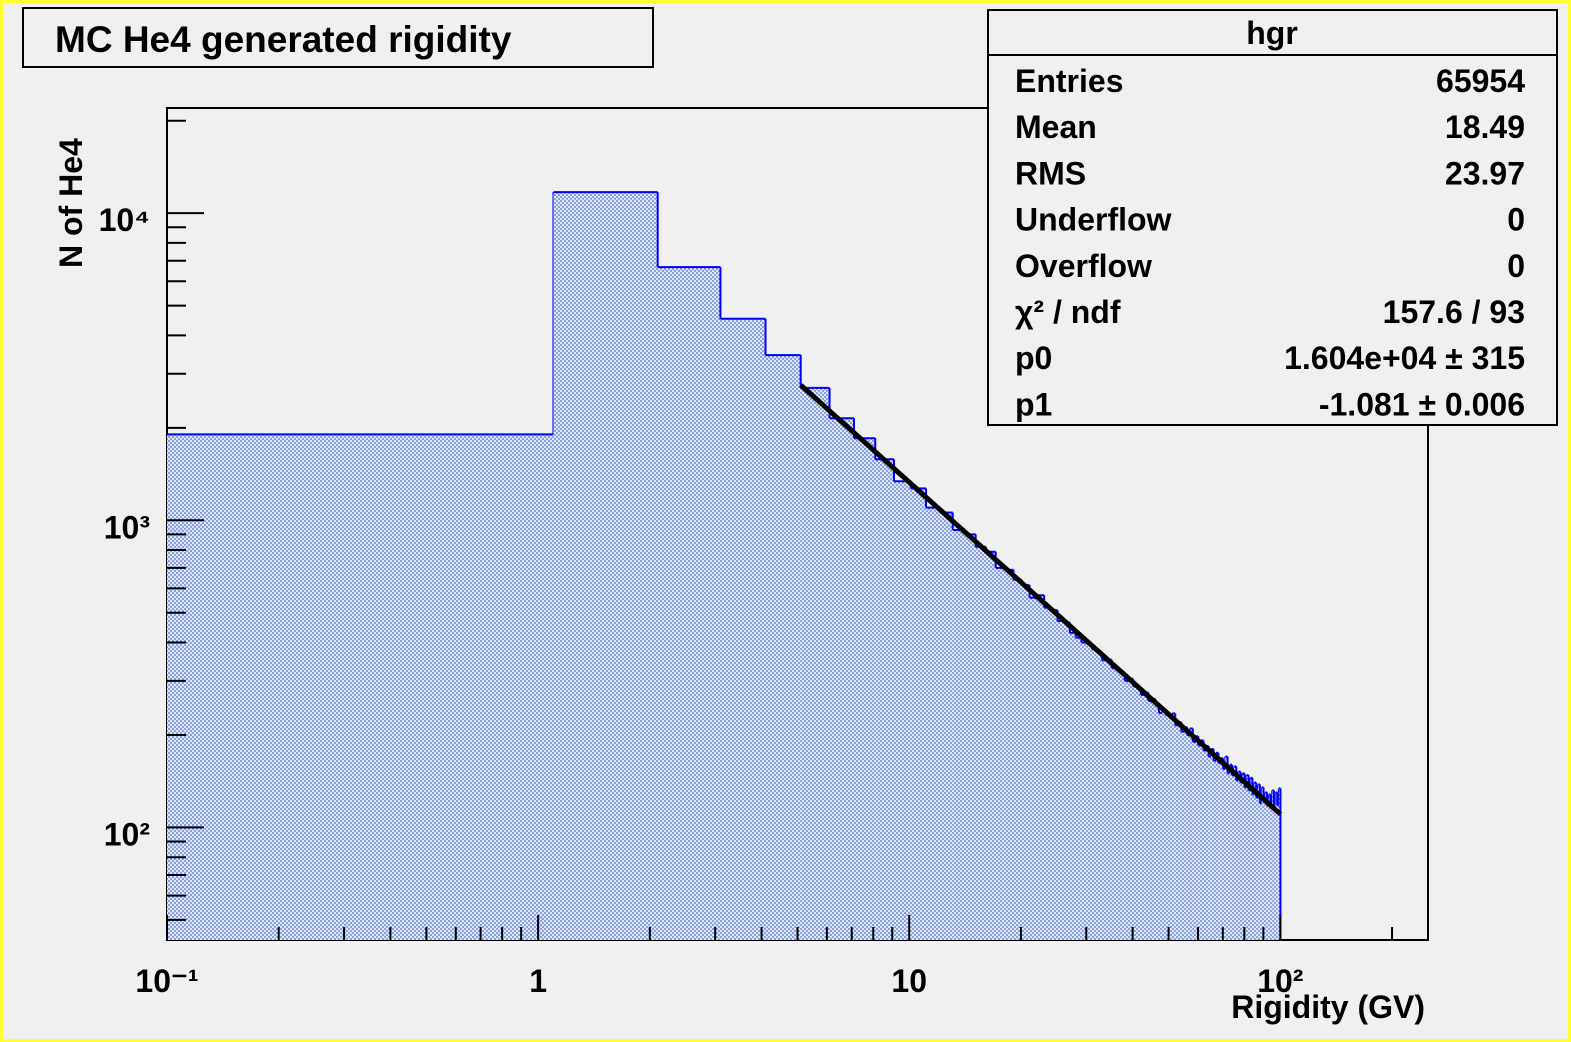 The height and width of the screenshot is (1042, 1571). Describe the element at coordinates (1422, 404) in the screenshot. I see `stats-value: -1.081 ± 0.006` at that location.